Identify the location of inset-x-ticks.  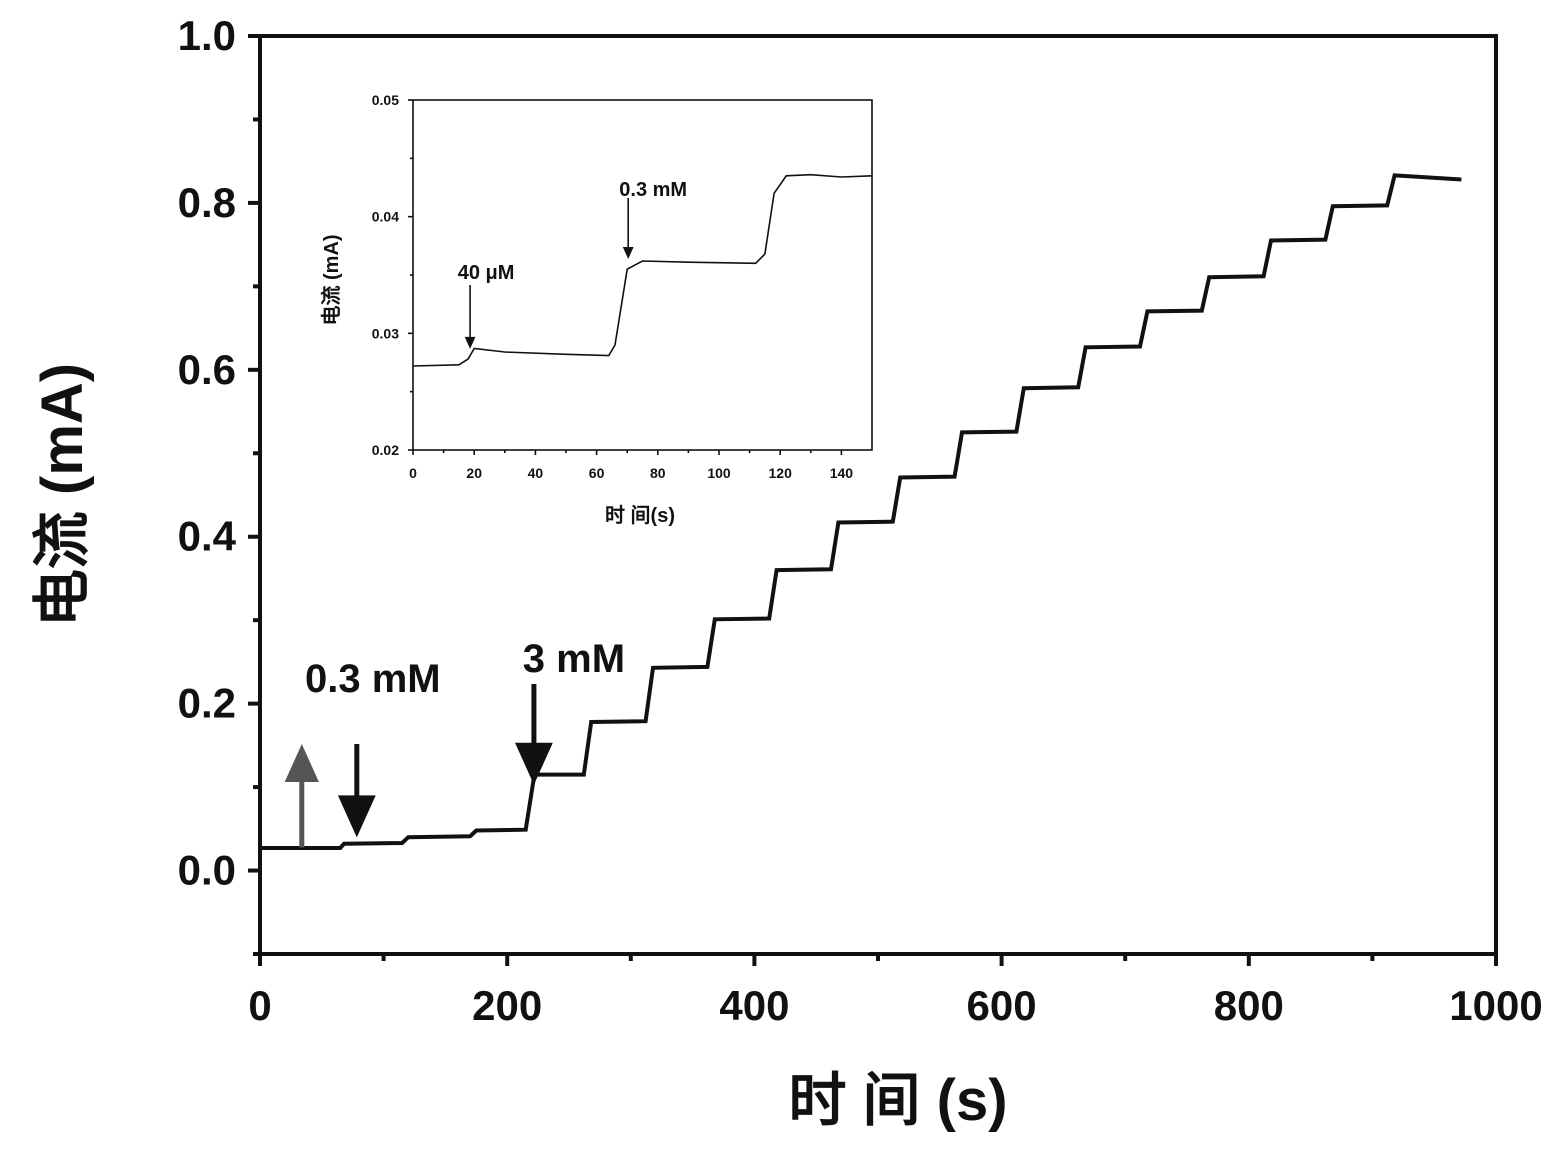
(627, 452).